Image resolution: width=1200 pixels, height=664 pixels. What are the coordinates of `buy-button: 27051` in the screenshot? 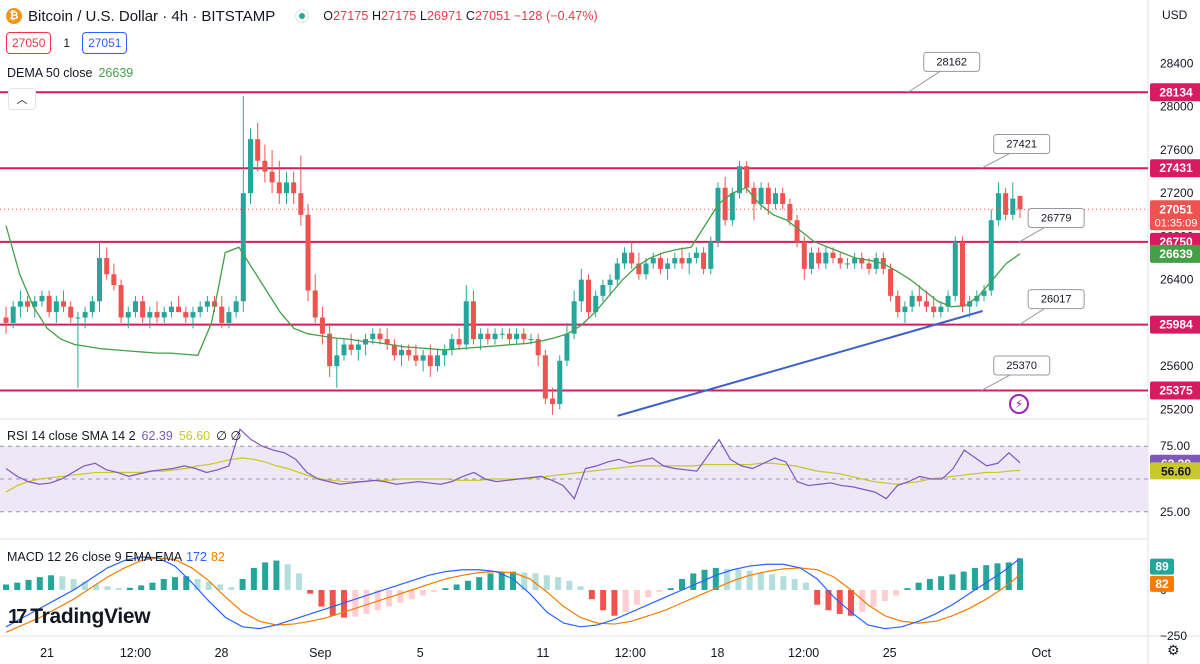 It's located at (105, 43).